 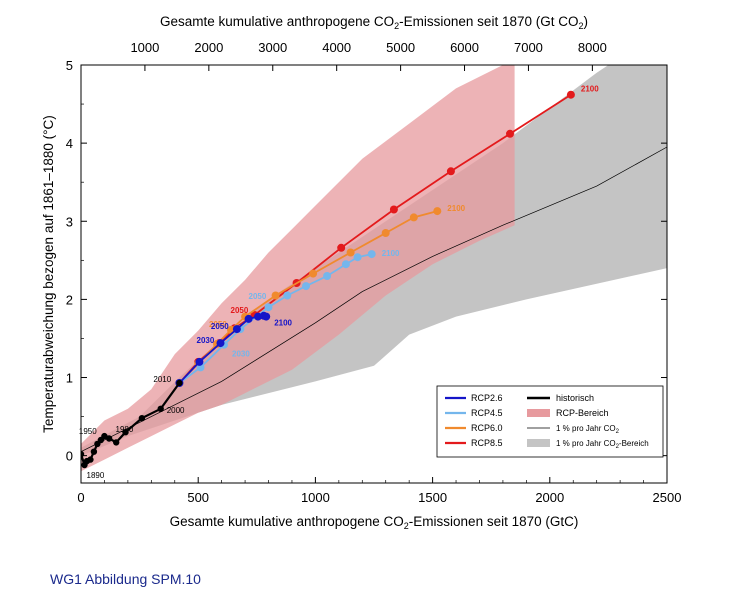 I want to click on x-tick-label-2500: 2500, so click(x=667, y=497).